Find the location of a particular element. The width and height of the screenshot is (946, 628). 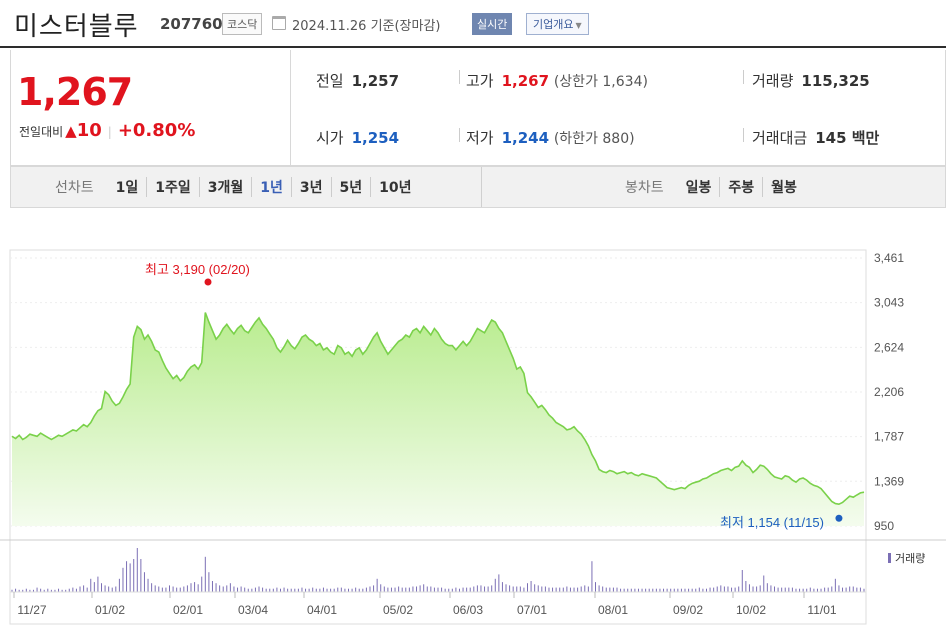

x-tick-label: 10/02 is located at coordinates (751, 610).